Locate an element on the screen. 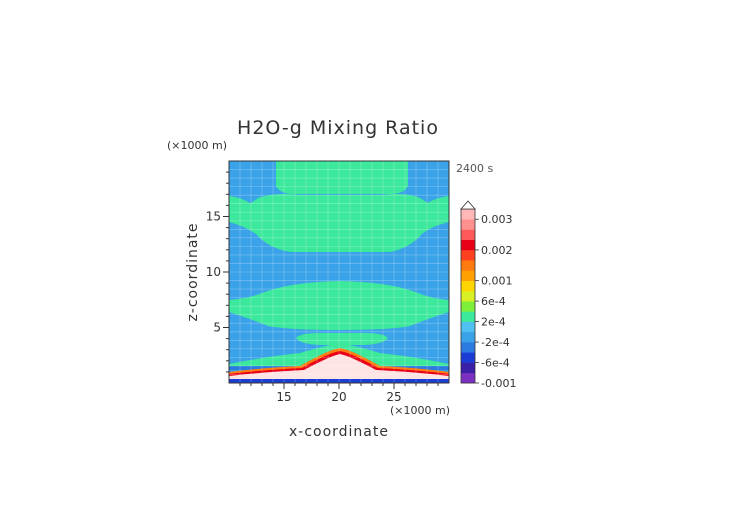 This screenshot has width=752, height=532. field-band-lower is located at coordinates (339, 305).